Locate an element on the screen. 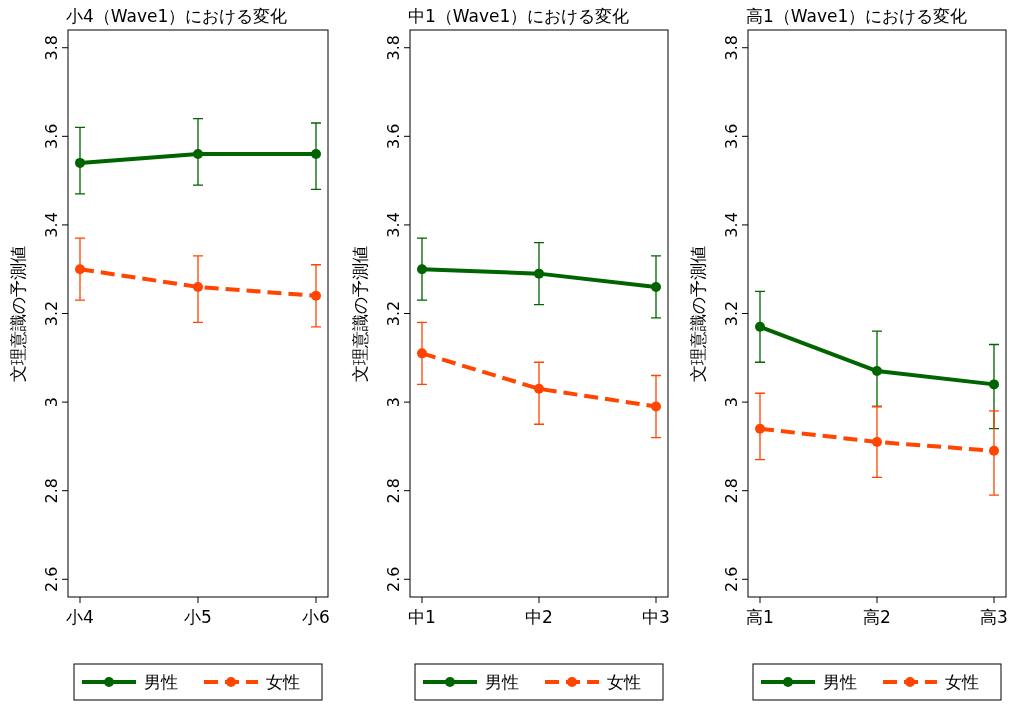 The height and width of the screenshot is (727, 1018). chart-title: 小4（Wave1）における変化 is located at coordinates (177, 16).